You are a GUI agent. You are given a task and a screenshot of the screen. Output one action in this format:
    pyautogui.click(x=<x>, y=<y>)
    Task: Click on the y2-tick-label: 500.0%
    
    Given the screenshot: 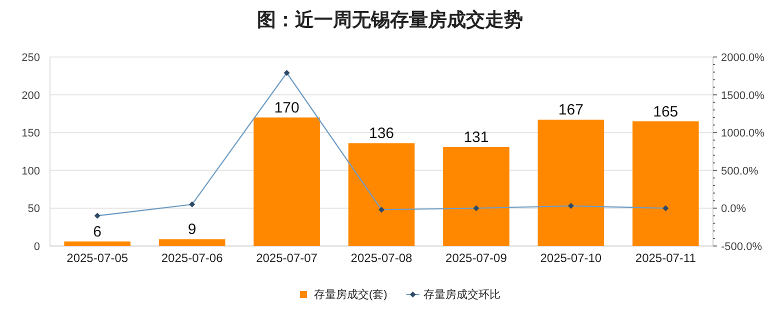 What is the action you would take?
    pyautogui.click(x=740, y=171)
    